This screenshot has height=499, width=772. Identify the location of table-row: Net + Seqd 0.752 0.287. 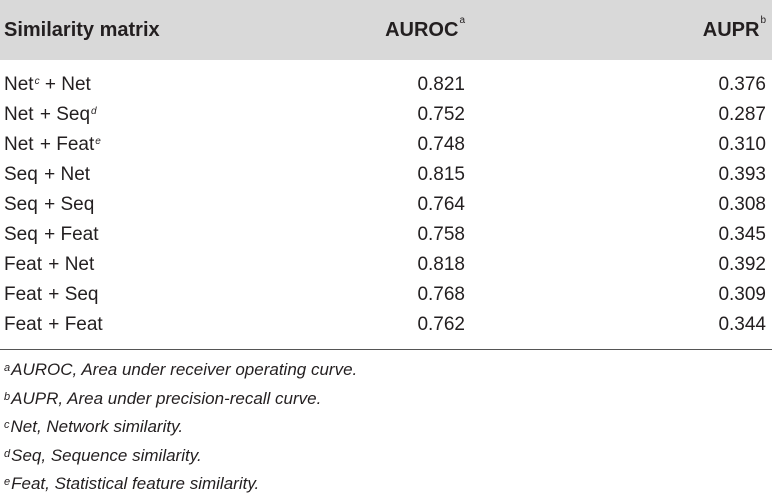
(386, 115).